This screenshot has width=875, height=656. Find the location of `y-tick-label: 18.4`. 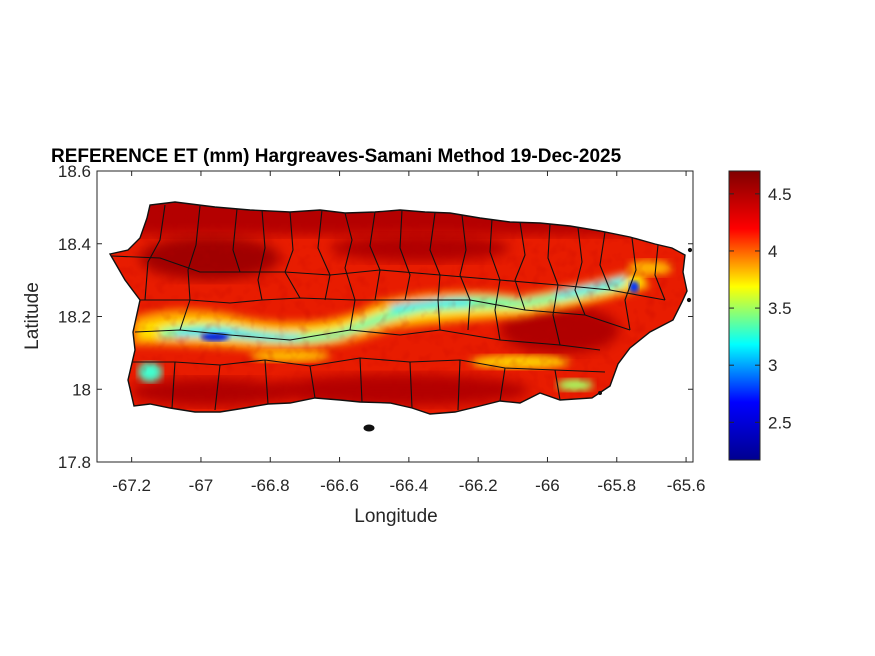

y-tick-label: 18.4 is located at coordinates (74, 244).